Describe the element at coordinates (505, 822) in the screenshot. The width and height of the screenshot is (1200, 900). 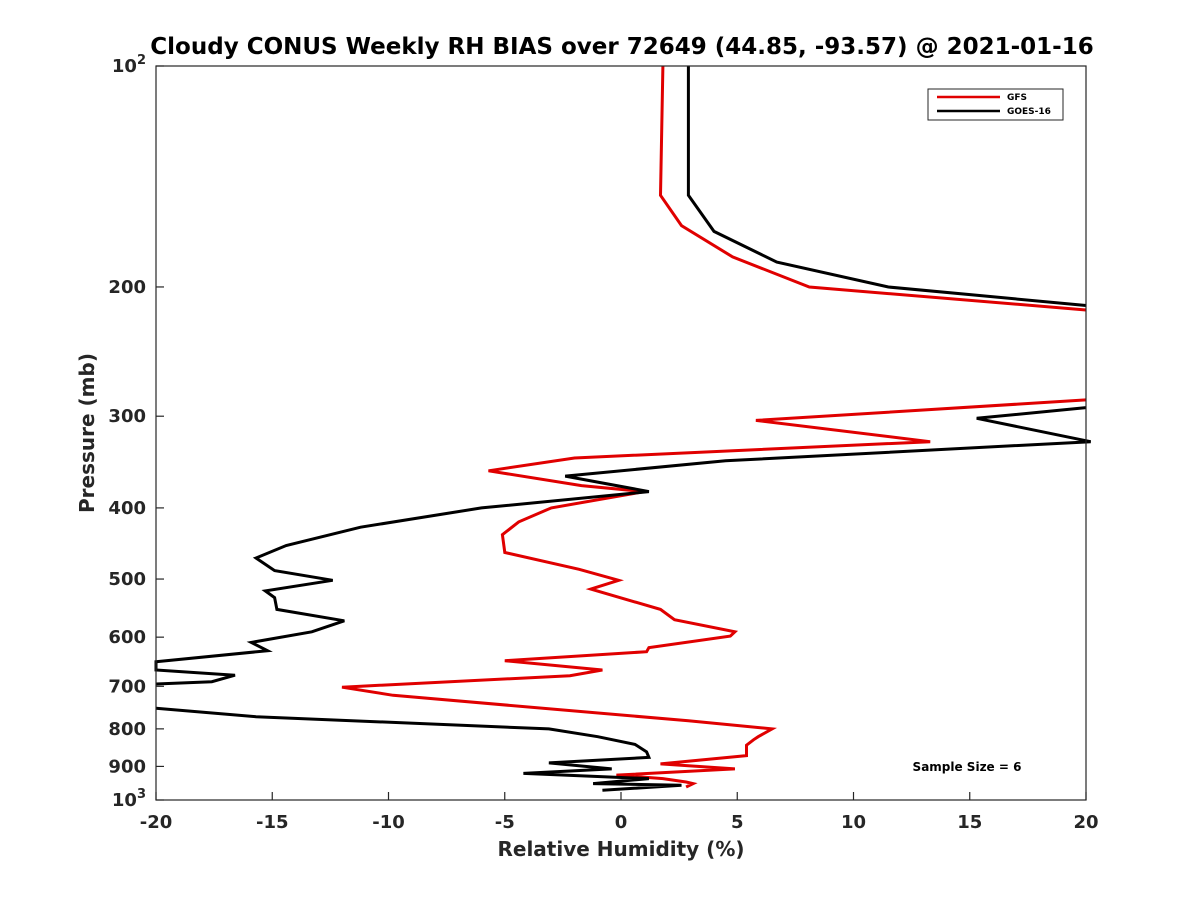
I see `x-tick-label: -5` at that location.